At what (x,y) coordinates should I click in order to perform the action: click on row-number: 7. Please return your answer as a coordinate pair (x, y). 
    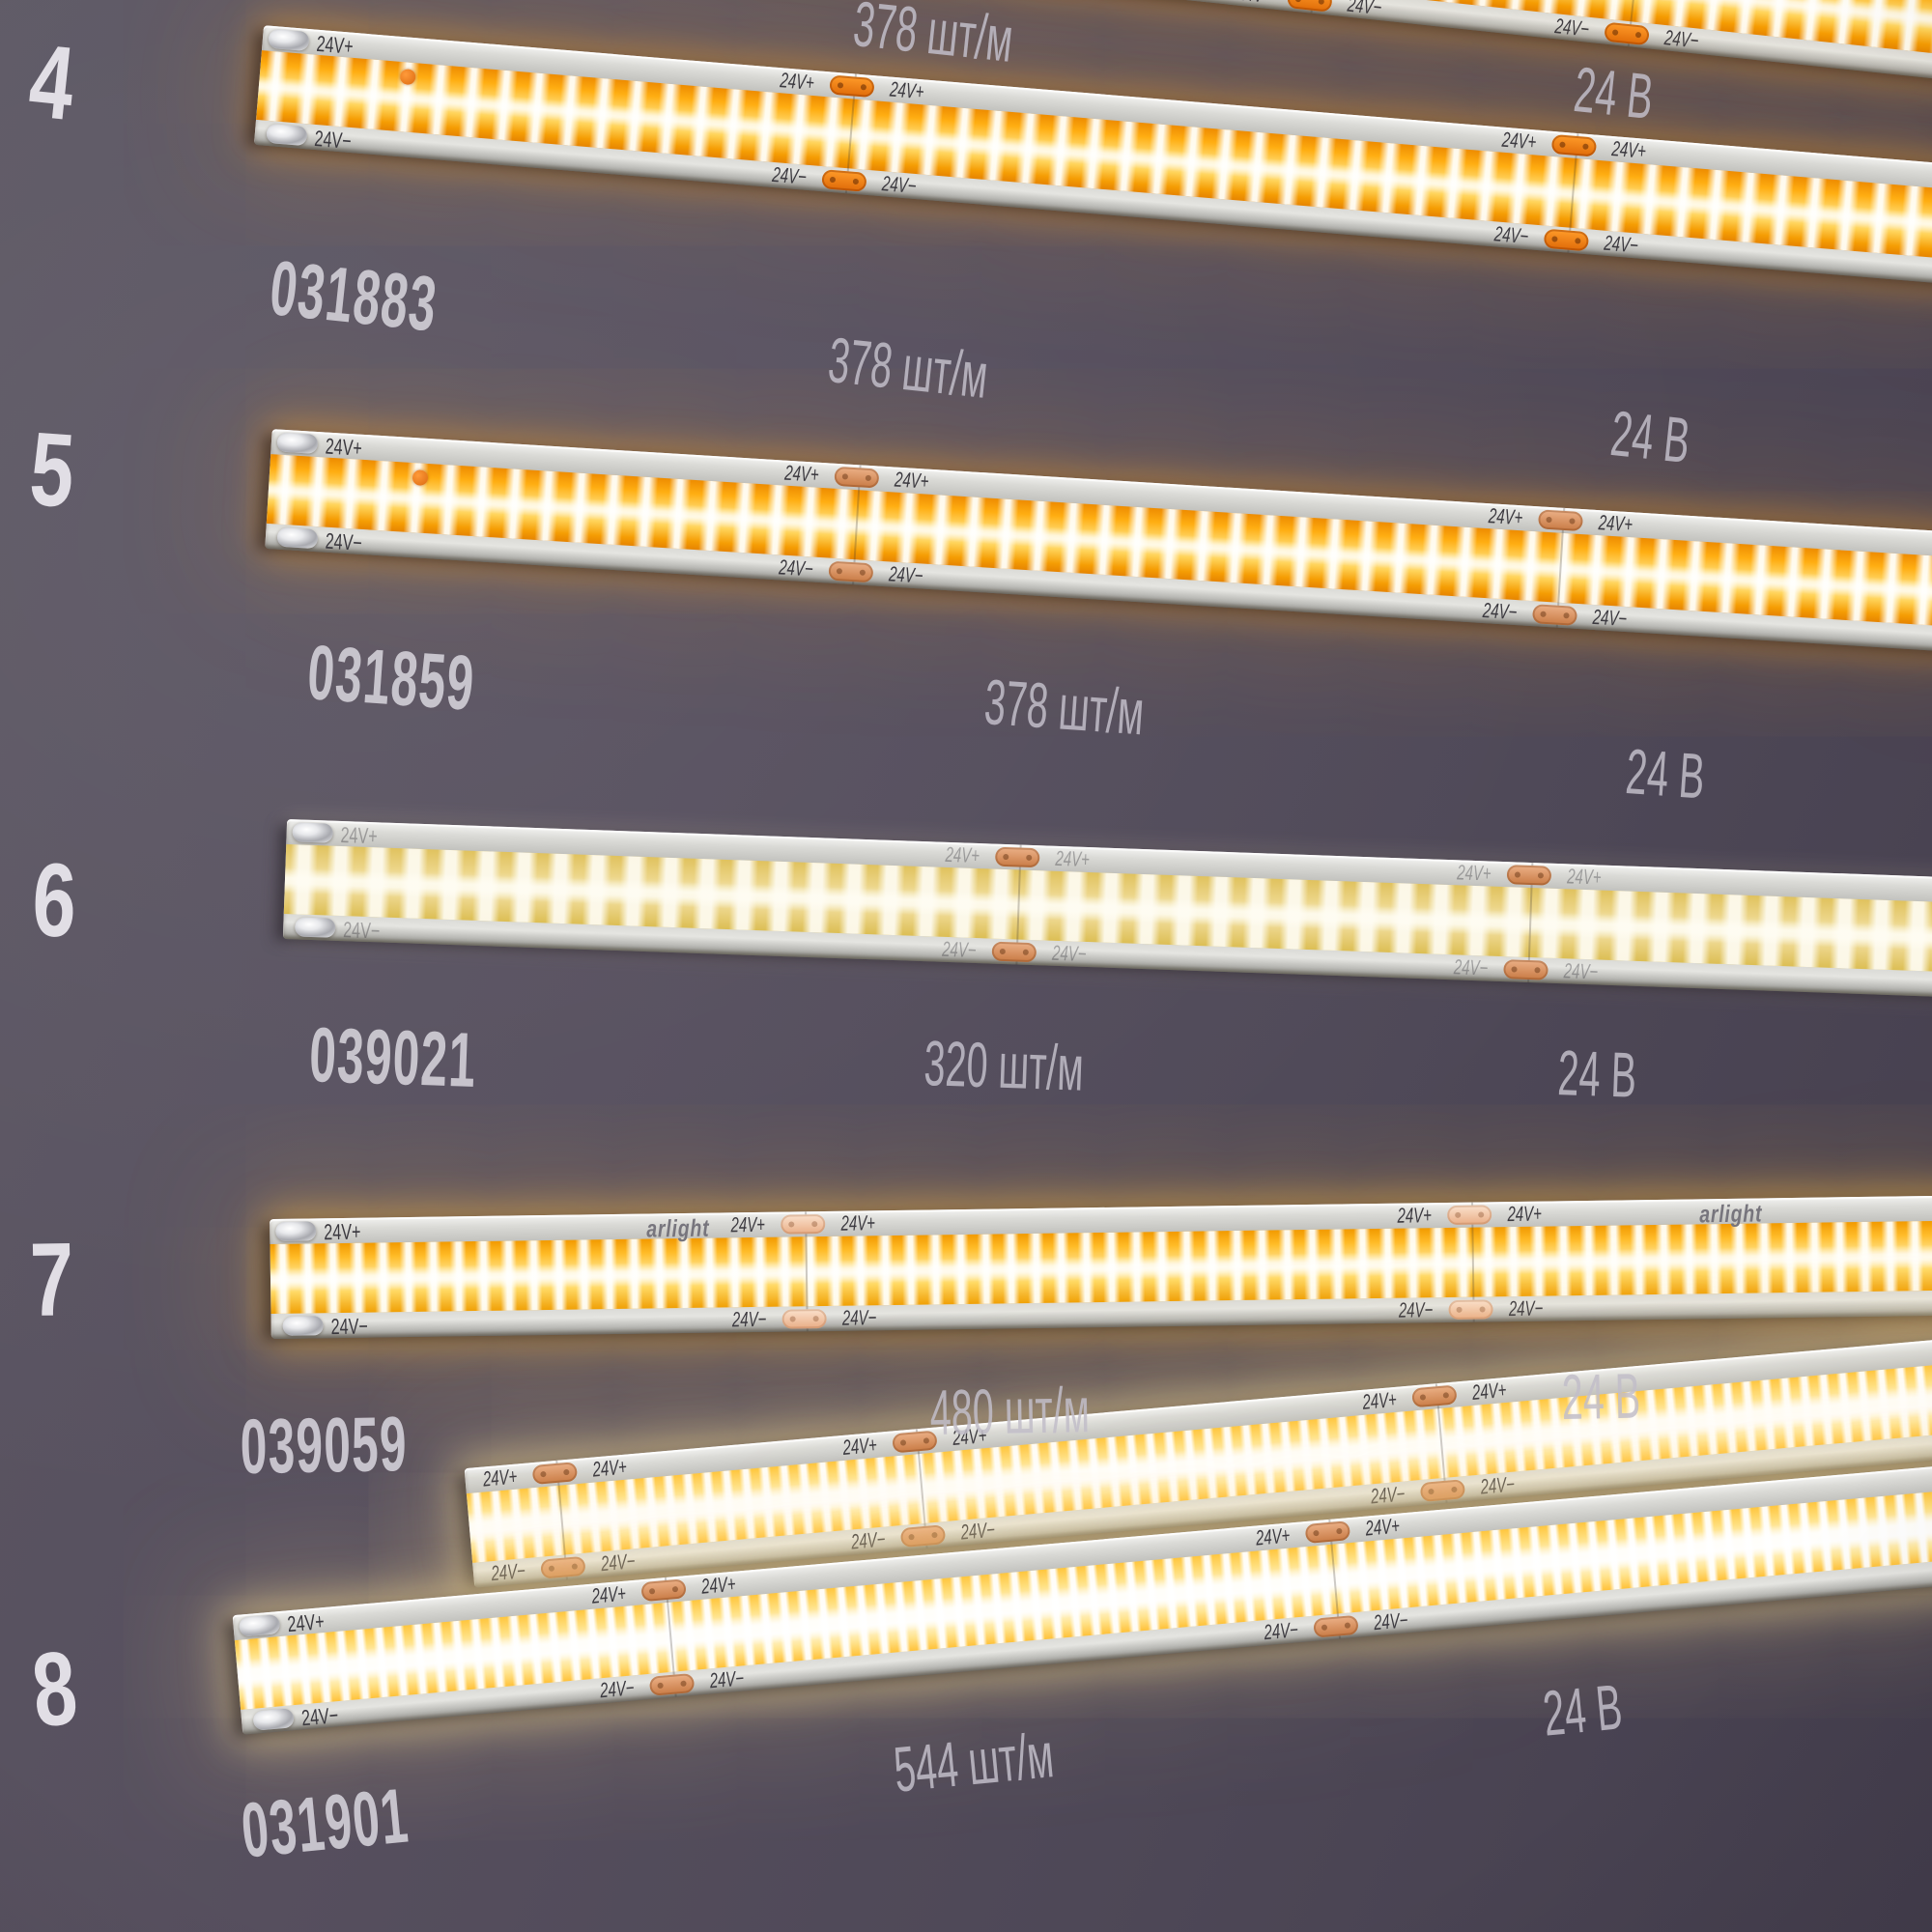
    Looking at the image, I should click on (52, 1279).